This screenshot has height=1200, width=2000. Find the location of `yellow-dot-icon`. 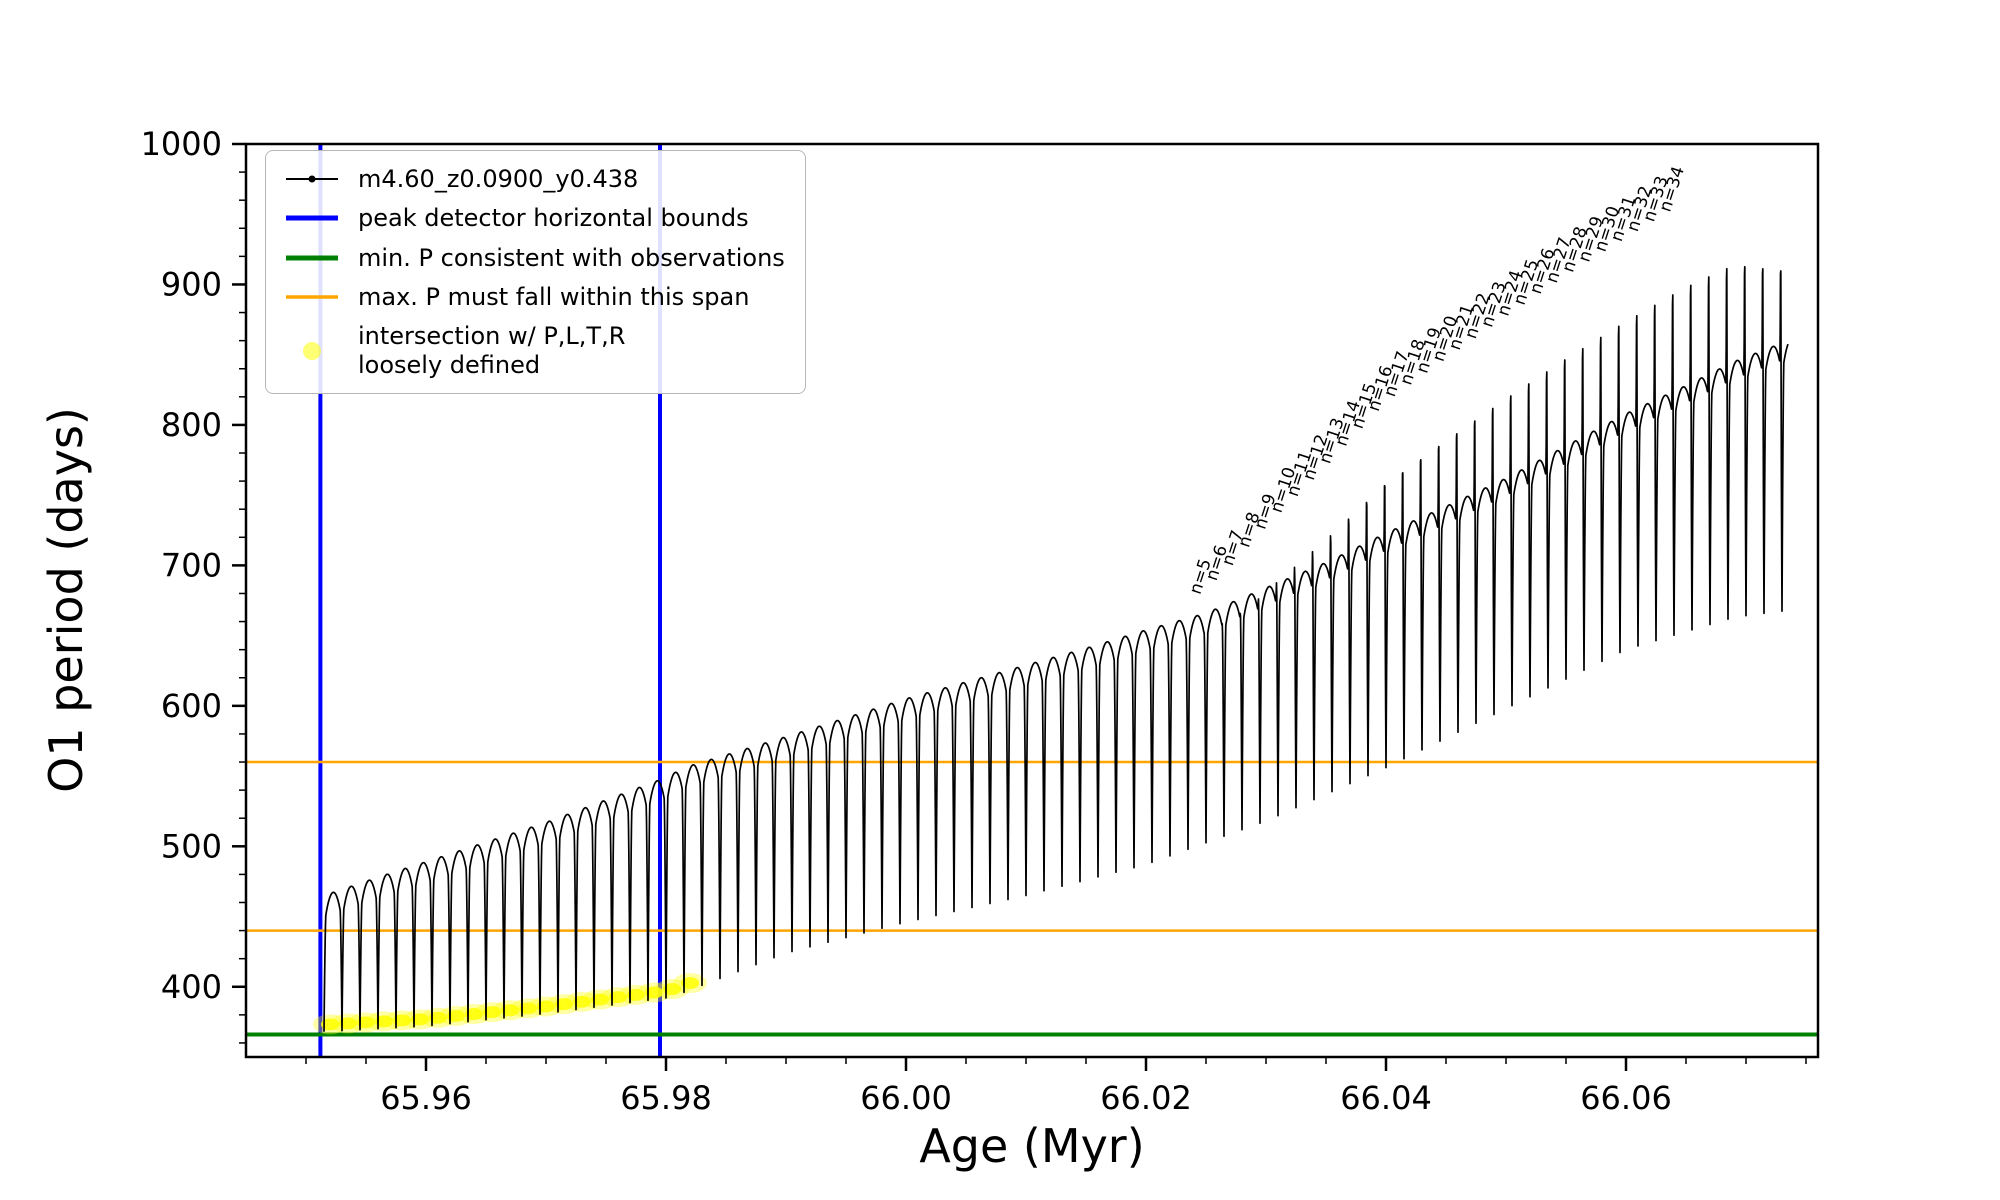

yellow-dot-icon is located at coordinates (312, 350).